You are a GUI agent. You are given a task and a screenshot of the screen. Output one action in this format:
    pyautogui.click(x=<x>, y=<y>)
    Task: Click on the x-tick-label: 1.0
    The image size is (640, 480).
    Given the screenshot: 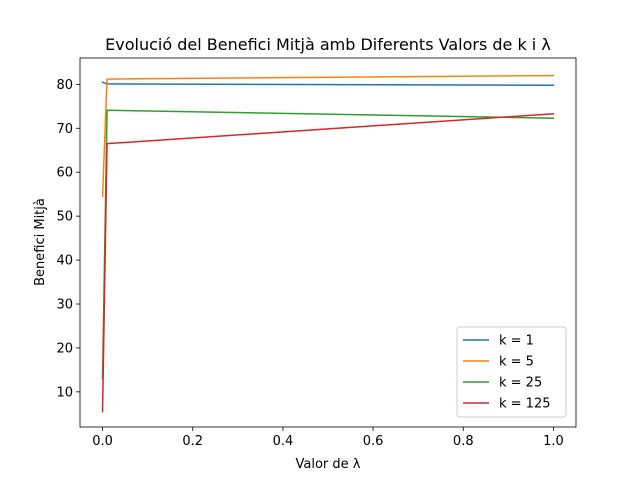 What is the action you would take?
    pyautogui.click(x=553, y=441)
    